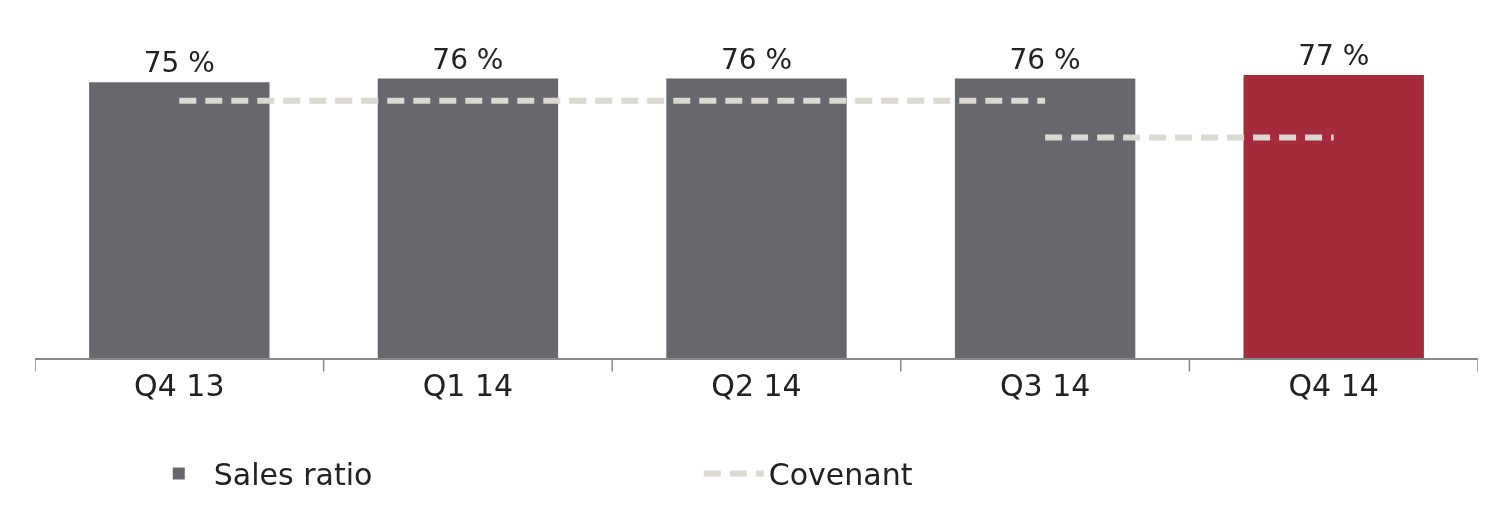 This screenshot has width=1493, height=511. I want to click on data-label: 75 %, so click(179, 63).